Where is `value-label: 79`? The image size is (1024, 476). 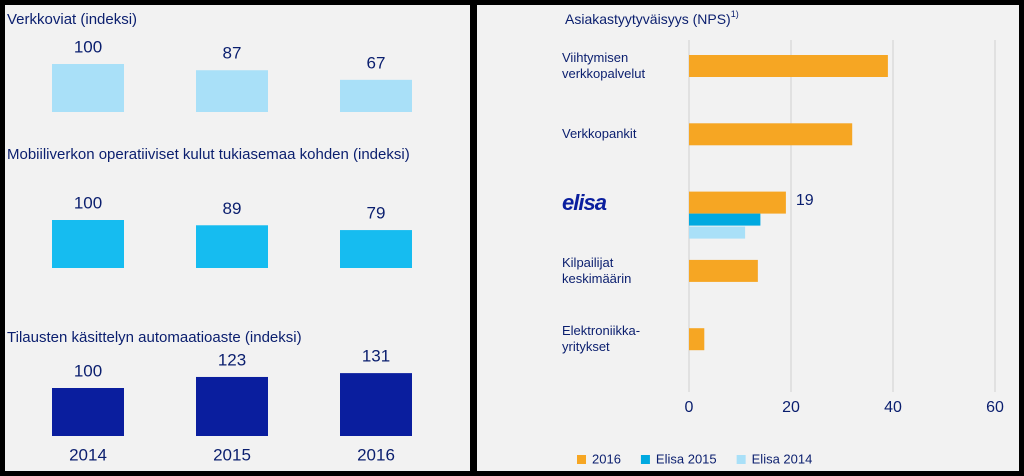 value-label: 79 is located at coordinates (376, 213).